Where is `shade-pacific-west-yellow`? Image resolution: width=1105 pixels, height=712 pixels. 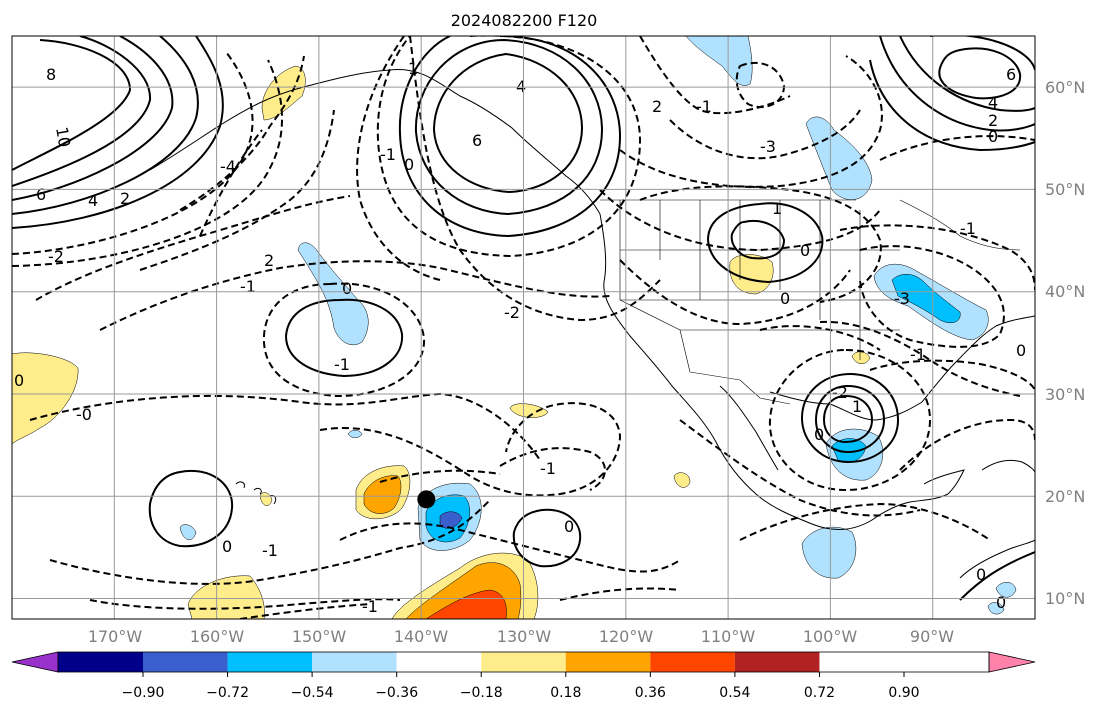
shade-pacific-west-yellow is located at coordinates (45, 398).